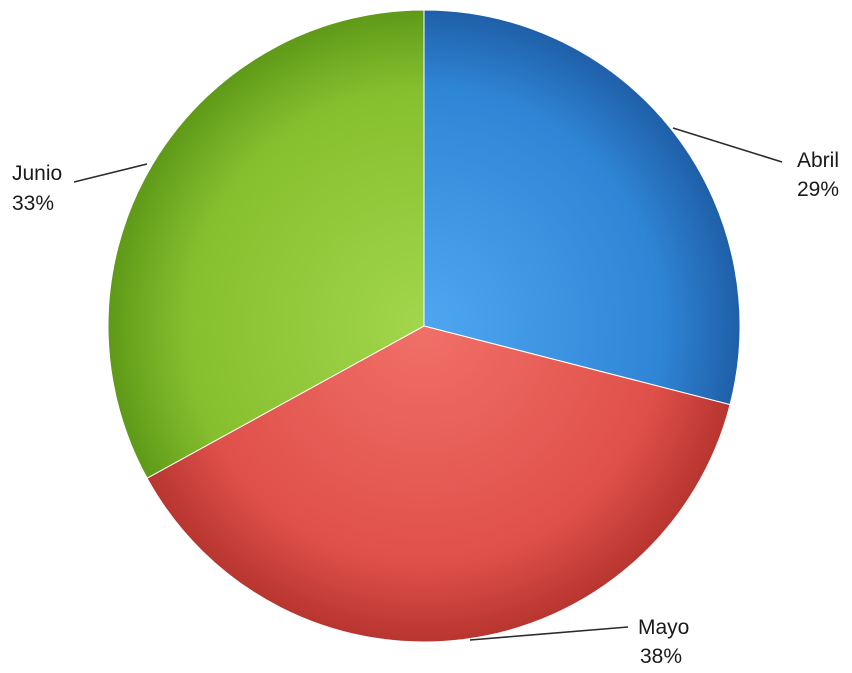  What do you see at coordinates (110, 173) in the screenshot?
I see `leader-line-junio` at bounding box center [110, 173].